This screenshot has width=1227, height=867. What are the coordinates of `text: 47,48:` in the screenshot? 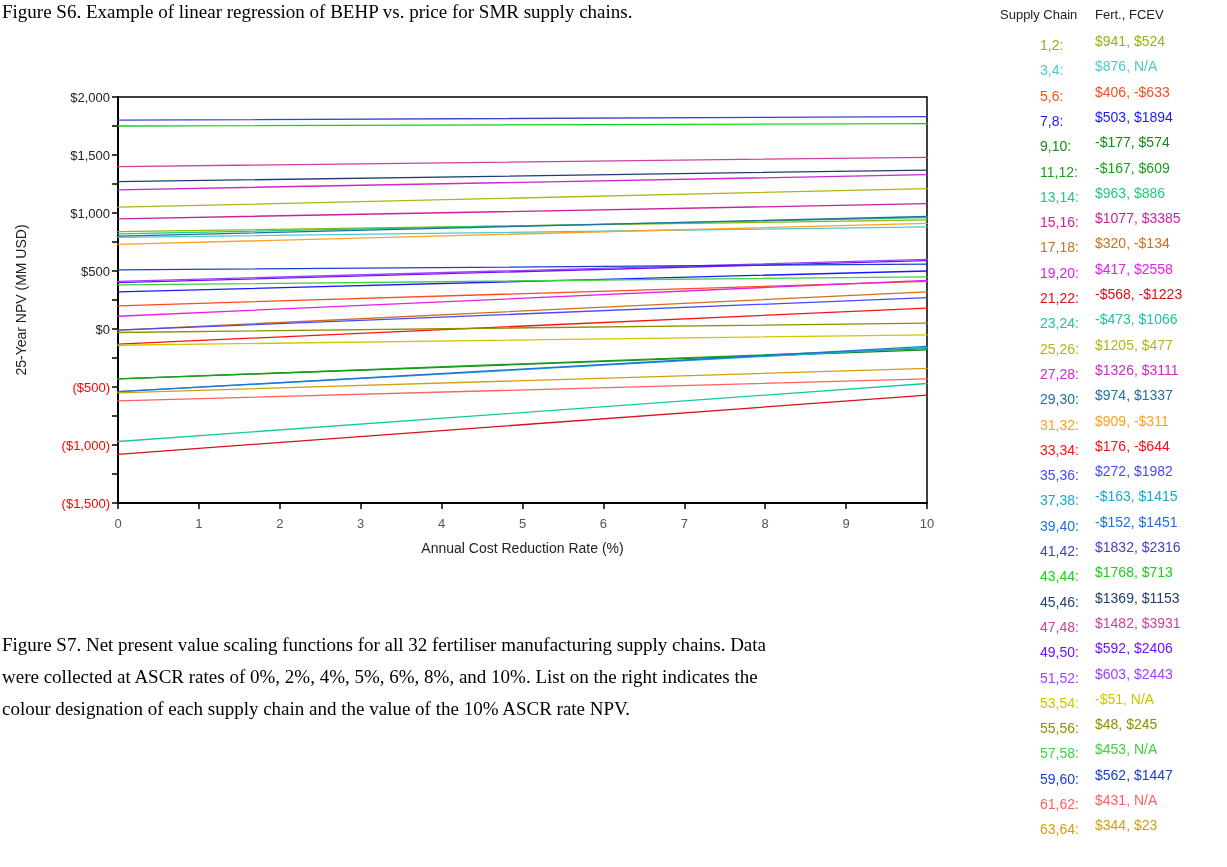 It's located at (1059, 626).